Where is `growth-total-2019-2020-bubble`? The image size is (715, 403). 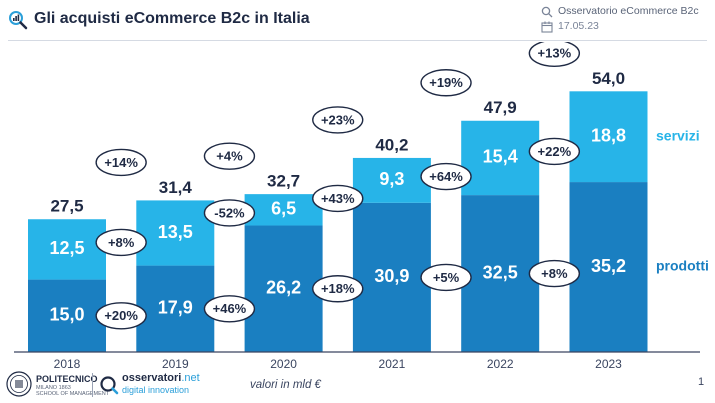
growth-total-2019-2020-bubble is located at coordinates (229, 156).